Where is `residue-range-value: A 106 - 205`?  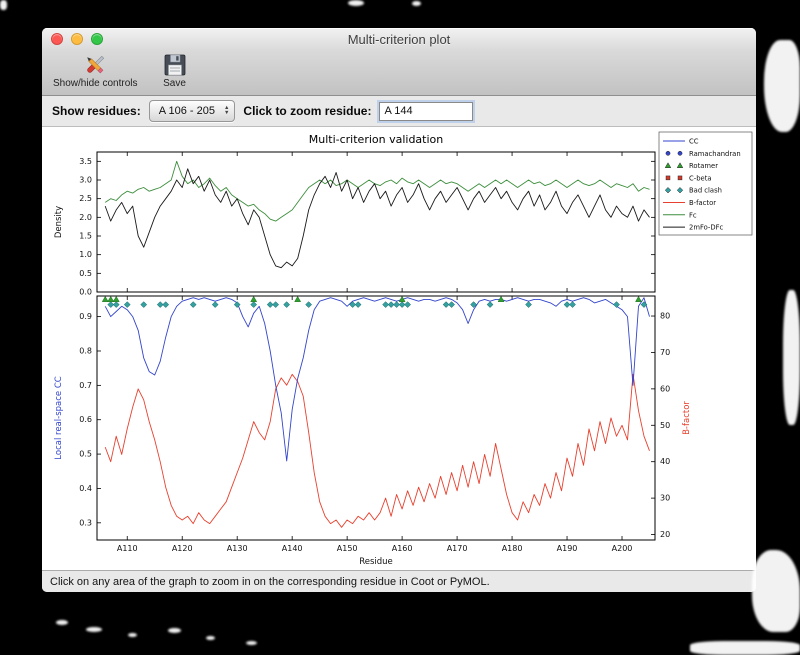
residue-range-value: A 106 - 205 is located at coordinates (186, 111).